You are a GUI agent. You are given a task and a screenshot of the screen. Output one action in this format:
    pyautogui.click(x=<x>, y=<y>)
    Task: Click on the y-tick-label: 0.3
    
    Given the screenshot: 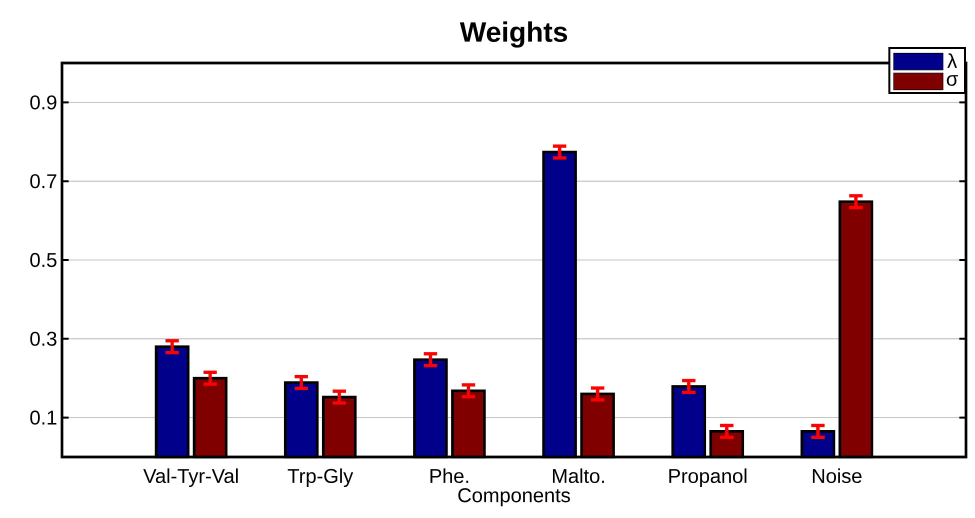 What is the action you would take?
    pyautogui.click(x=43, y=339)
    